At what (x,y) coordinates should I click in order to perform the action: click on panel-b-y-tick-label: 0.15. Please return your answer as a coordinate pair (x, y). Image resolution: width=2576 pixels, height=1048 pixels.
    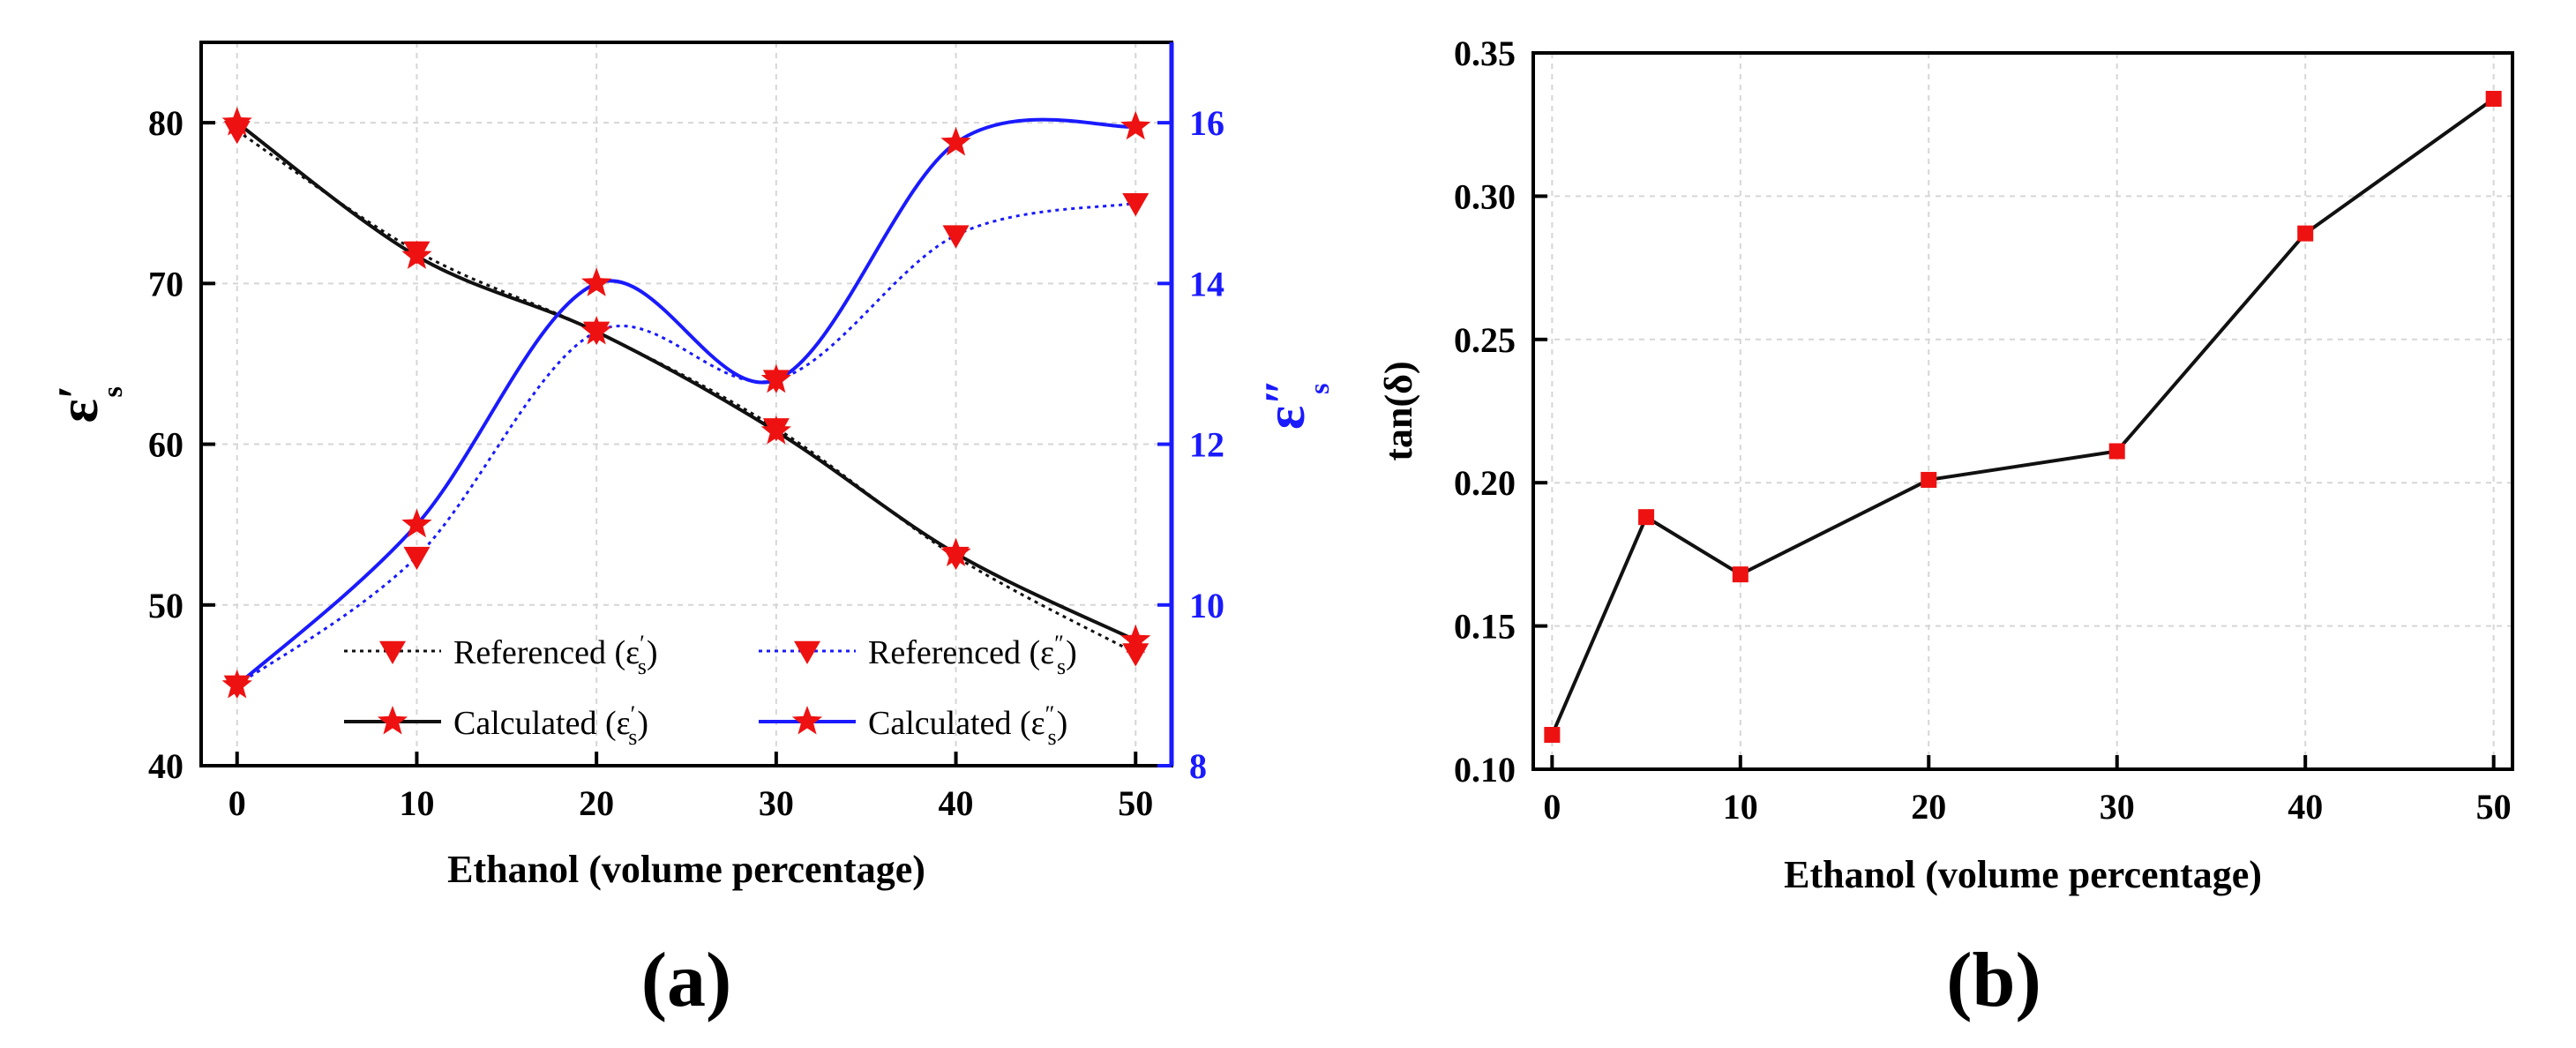
    Looking at the image, I should click on (1485, 627).